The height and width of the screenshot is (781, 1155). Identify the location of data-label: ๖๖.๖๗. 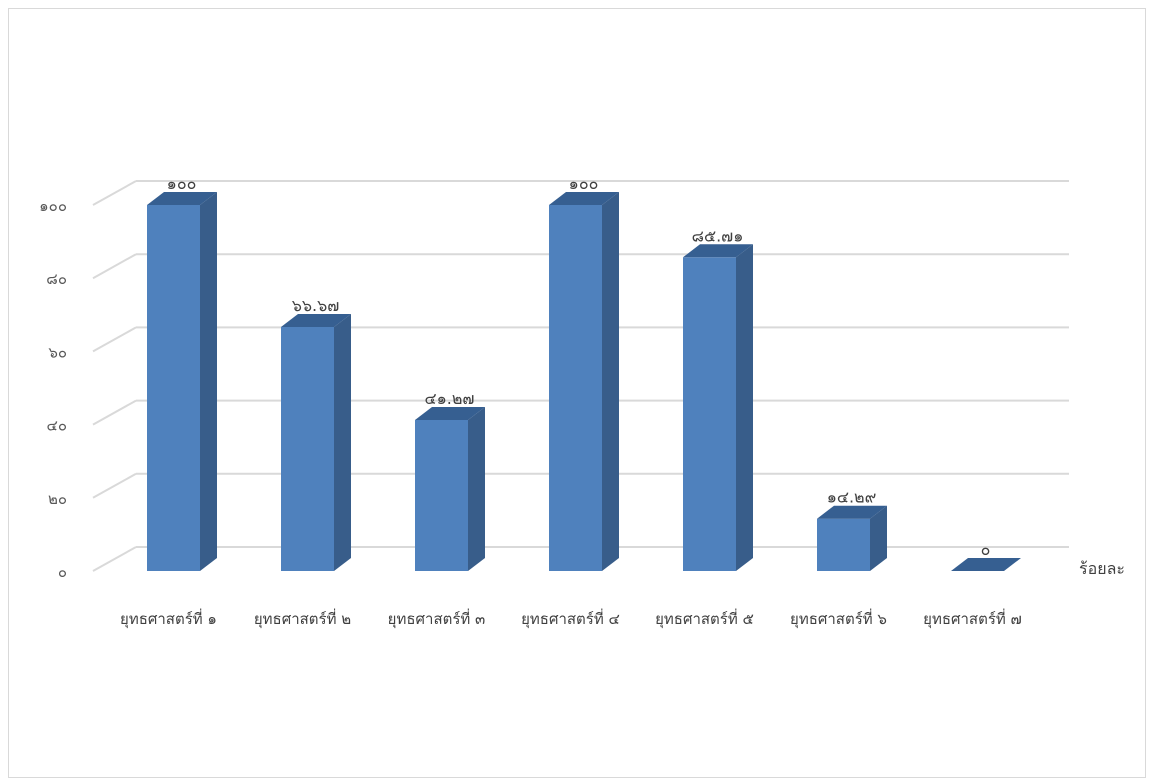
(316, 305).